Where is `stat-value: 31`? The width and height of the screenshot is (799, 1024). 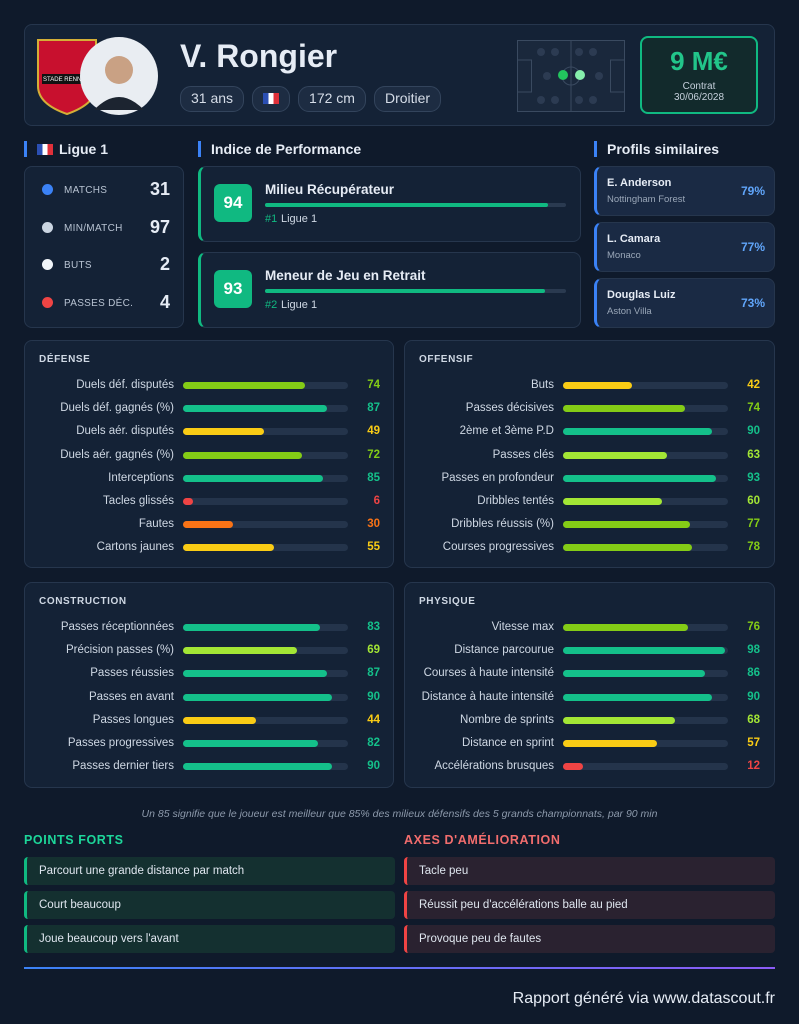 stat-value: 31 is located at coordinates (159, 189).